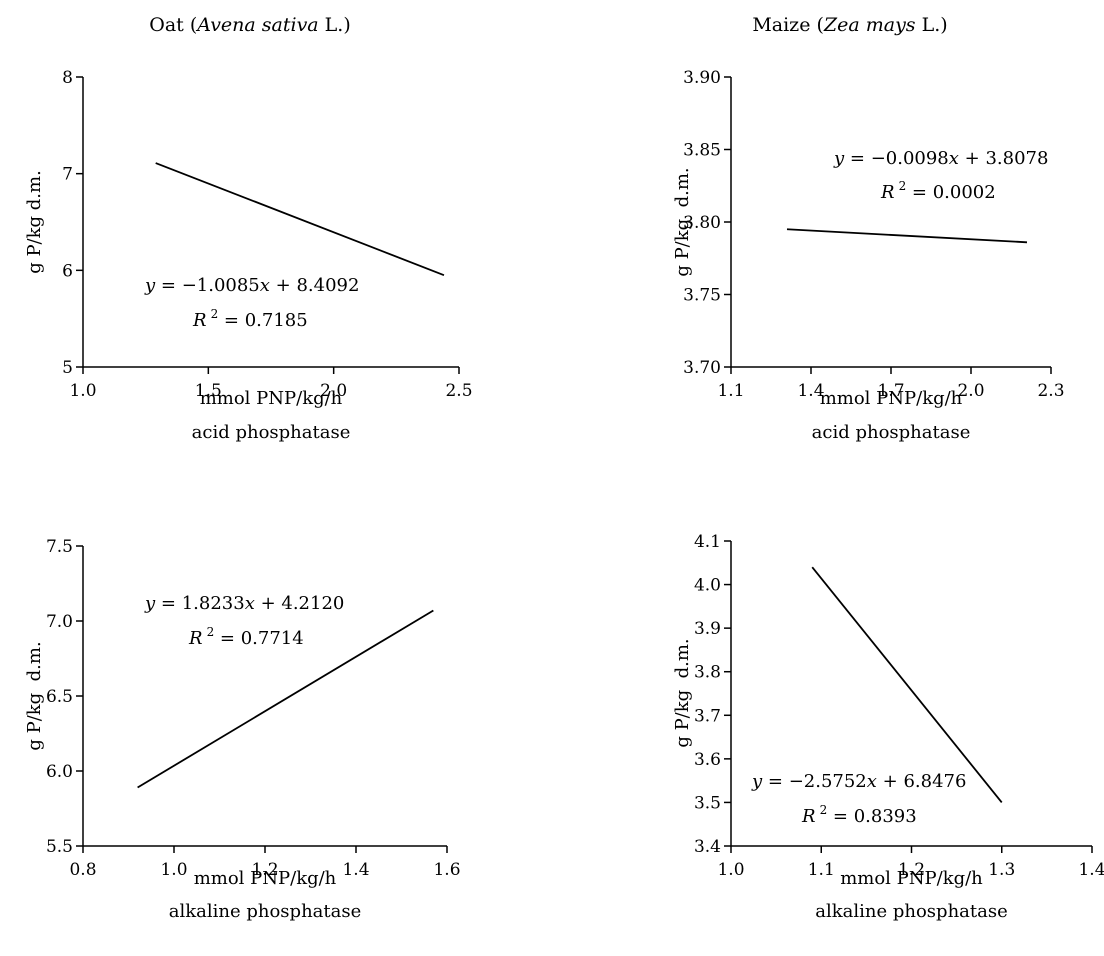  I want to click on maize-alkaline-y-tick-label: 3.4, so click(707, 847).